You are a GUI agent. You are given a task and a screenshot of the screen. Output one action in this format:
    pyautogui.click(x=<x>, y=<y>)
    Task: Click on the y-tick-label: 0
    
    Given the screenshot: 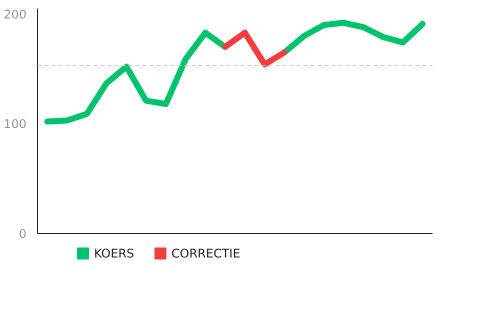 What is the action you would take?
    pyautogui.click(x=22, y=234)
    